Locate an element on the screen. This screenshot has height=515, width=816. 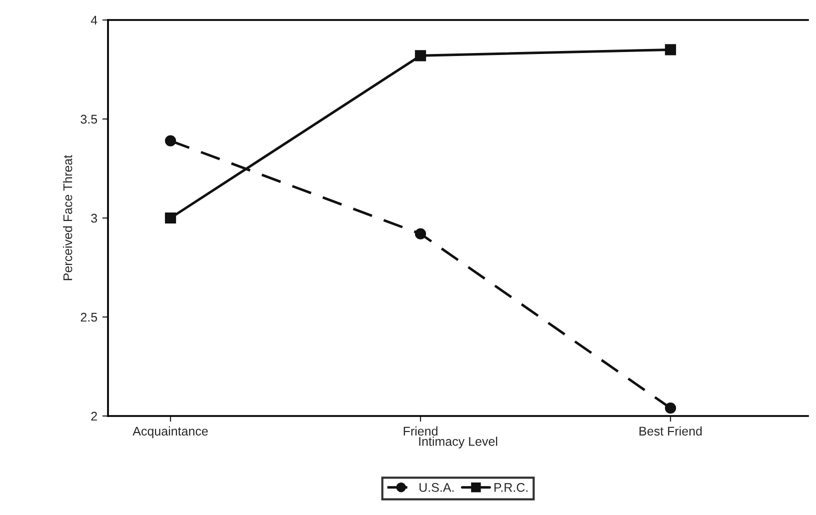
y-tick-label: 2 is located at coordinates (94, 416).